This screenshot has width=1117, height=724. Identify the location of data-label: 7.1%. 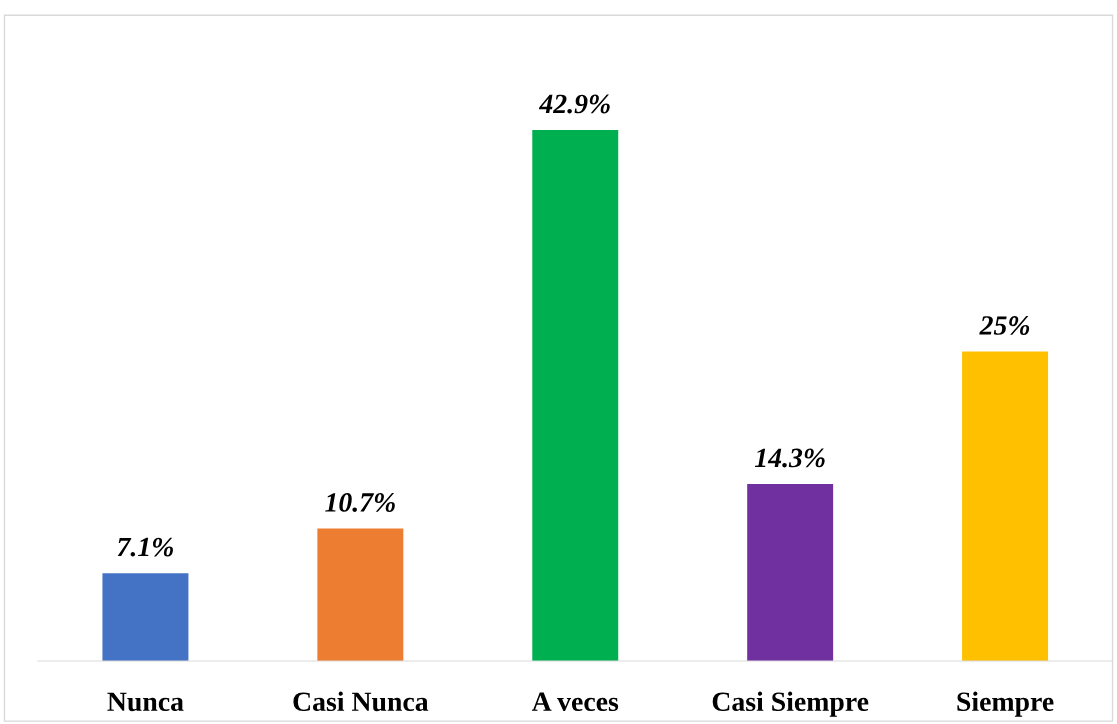
(145, 547).